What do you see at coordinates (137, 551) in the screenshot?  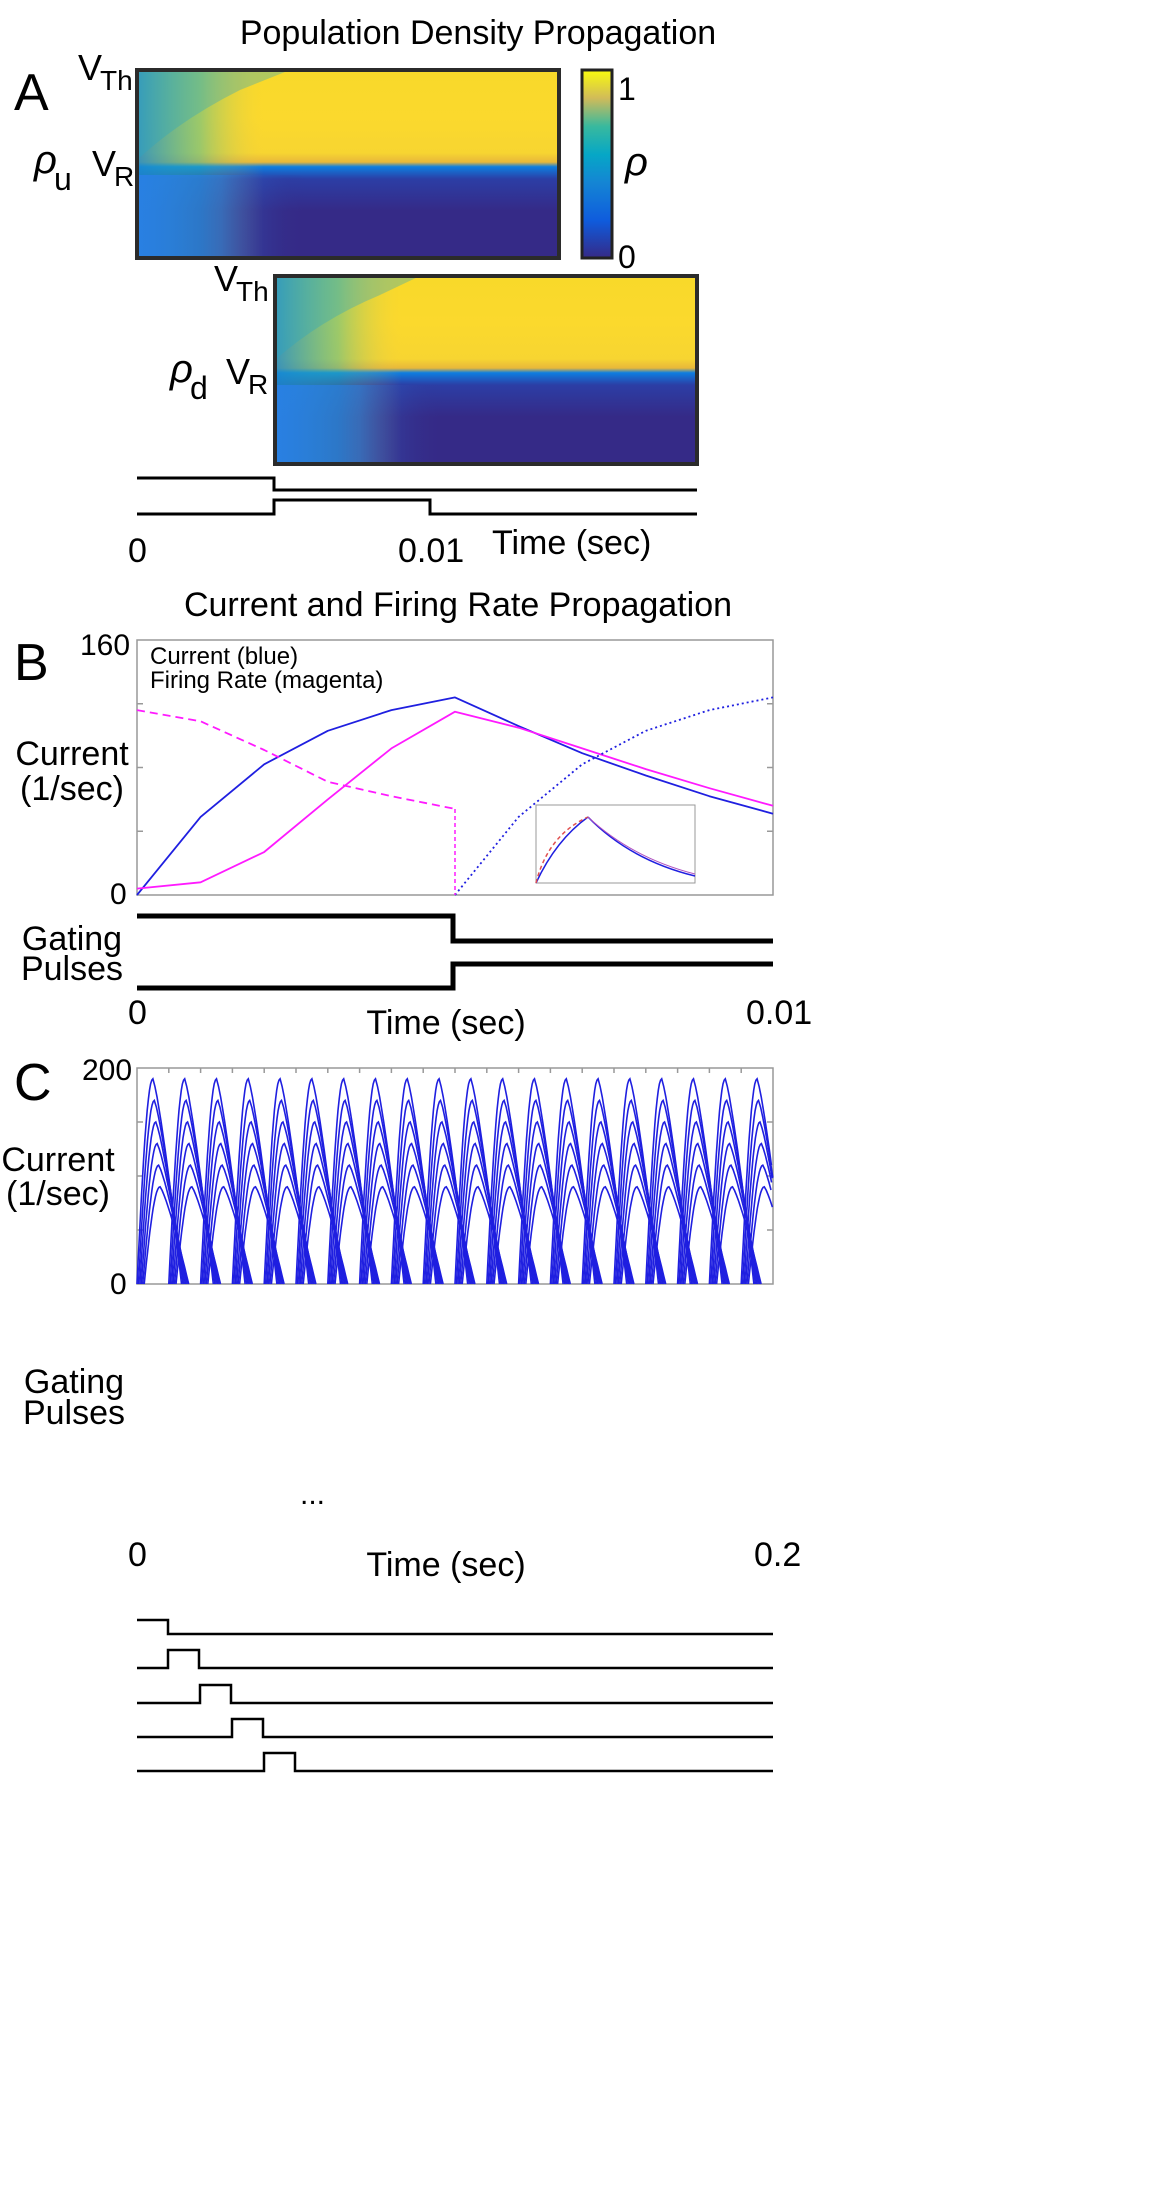 I see `panel-a-tick-0: 0` at bounding box center [137, 551].